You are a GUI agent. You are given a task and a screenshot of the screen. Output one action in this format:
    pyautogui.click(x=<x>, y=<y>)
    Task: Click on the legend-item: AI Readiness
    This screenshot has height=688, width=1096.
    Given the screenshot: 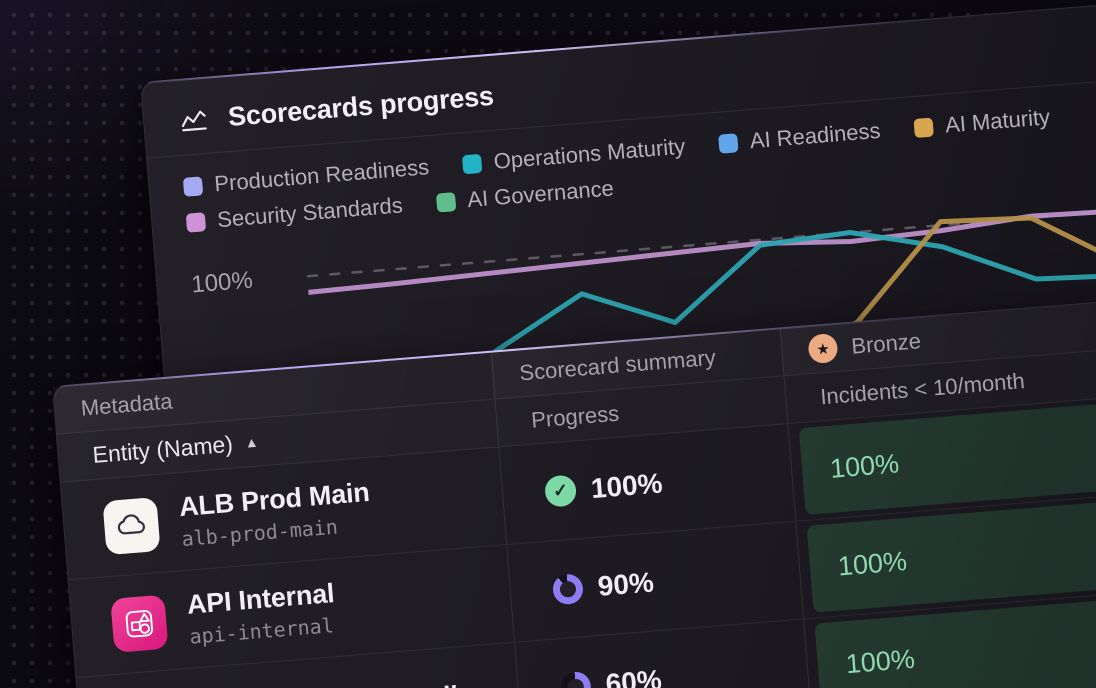 What is the action you would take?
    pyautogui.click(x=799, y=137)
    